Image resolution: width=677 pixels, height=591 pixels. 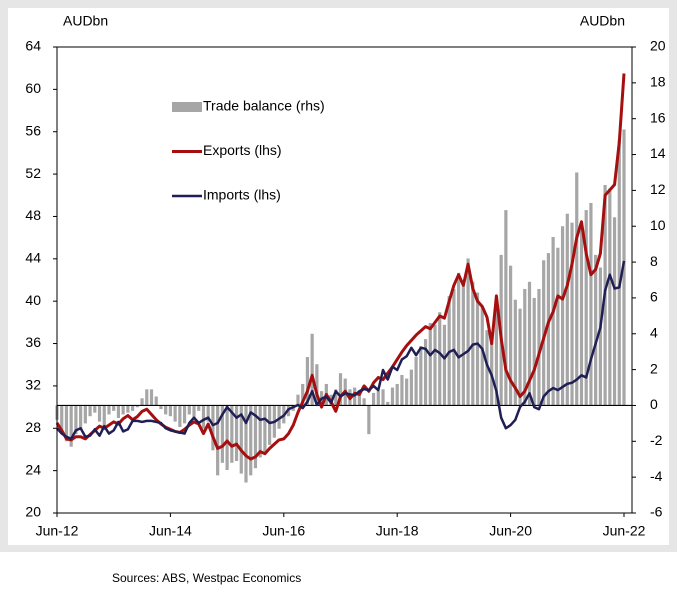 What do you see at coordinates (242, 195) in the screenshot?
I see `legend-label: Imports (lhs)` at bounding box center [242, 195].